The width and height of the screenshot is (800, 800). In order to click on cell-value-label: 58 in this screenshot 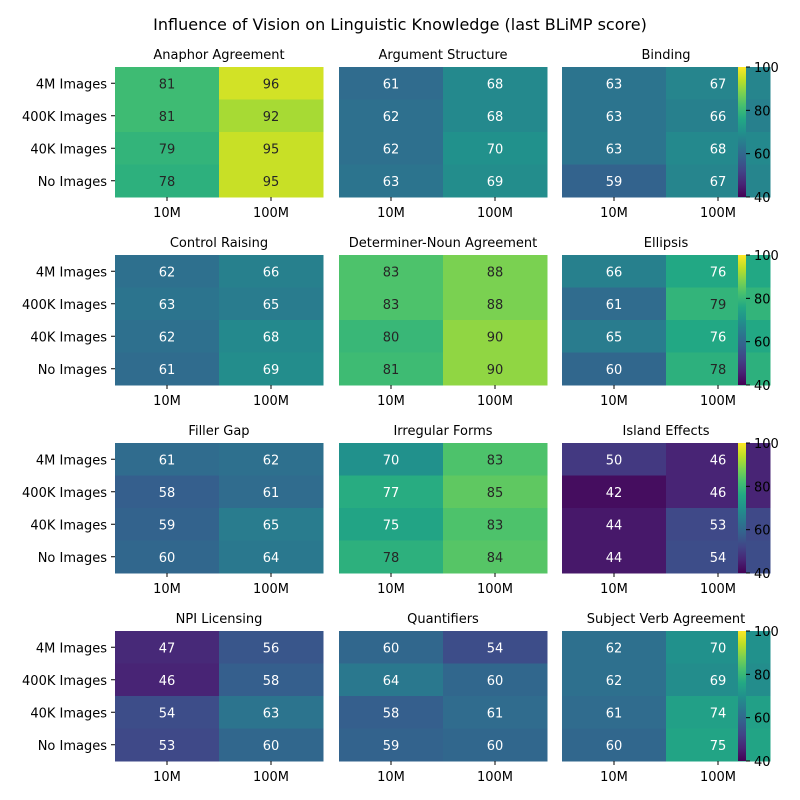, I will do `click(391, 713)`.